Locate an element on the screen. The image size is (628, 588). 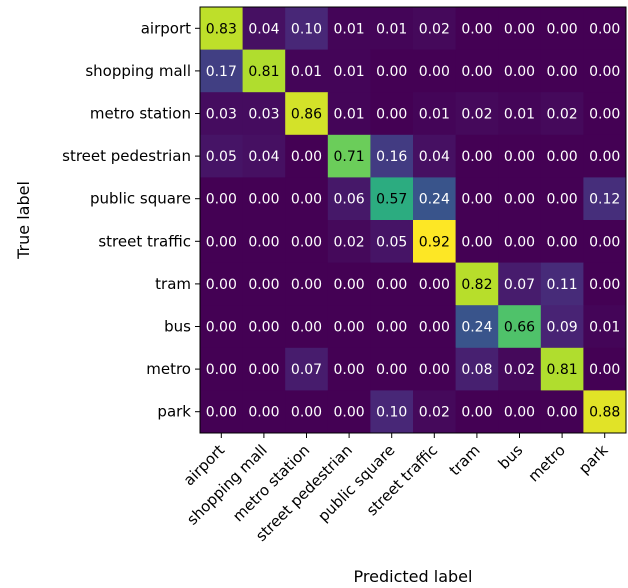
y-tick-label: street pedestrian is located at coordinates (126, 156).